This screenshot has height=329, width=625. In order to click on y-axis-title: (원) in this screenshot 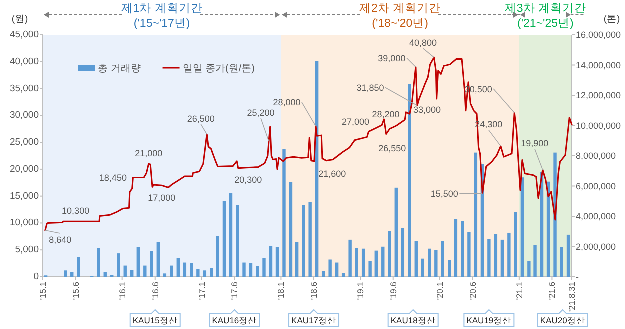, I will do `click(20, 19)`.